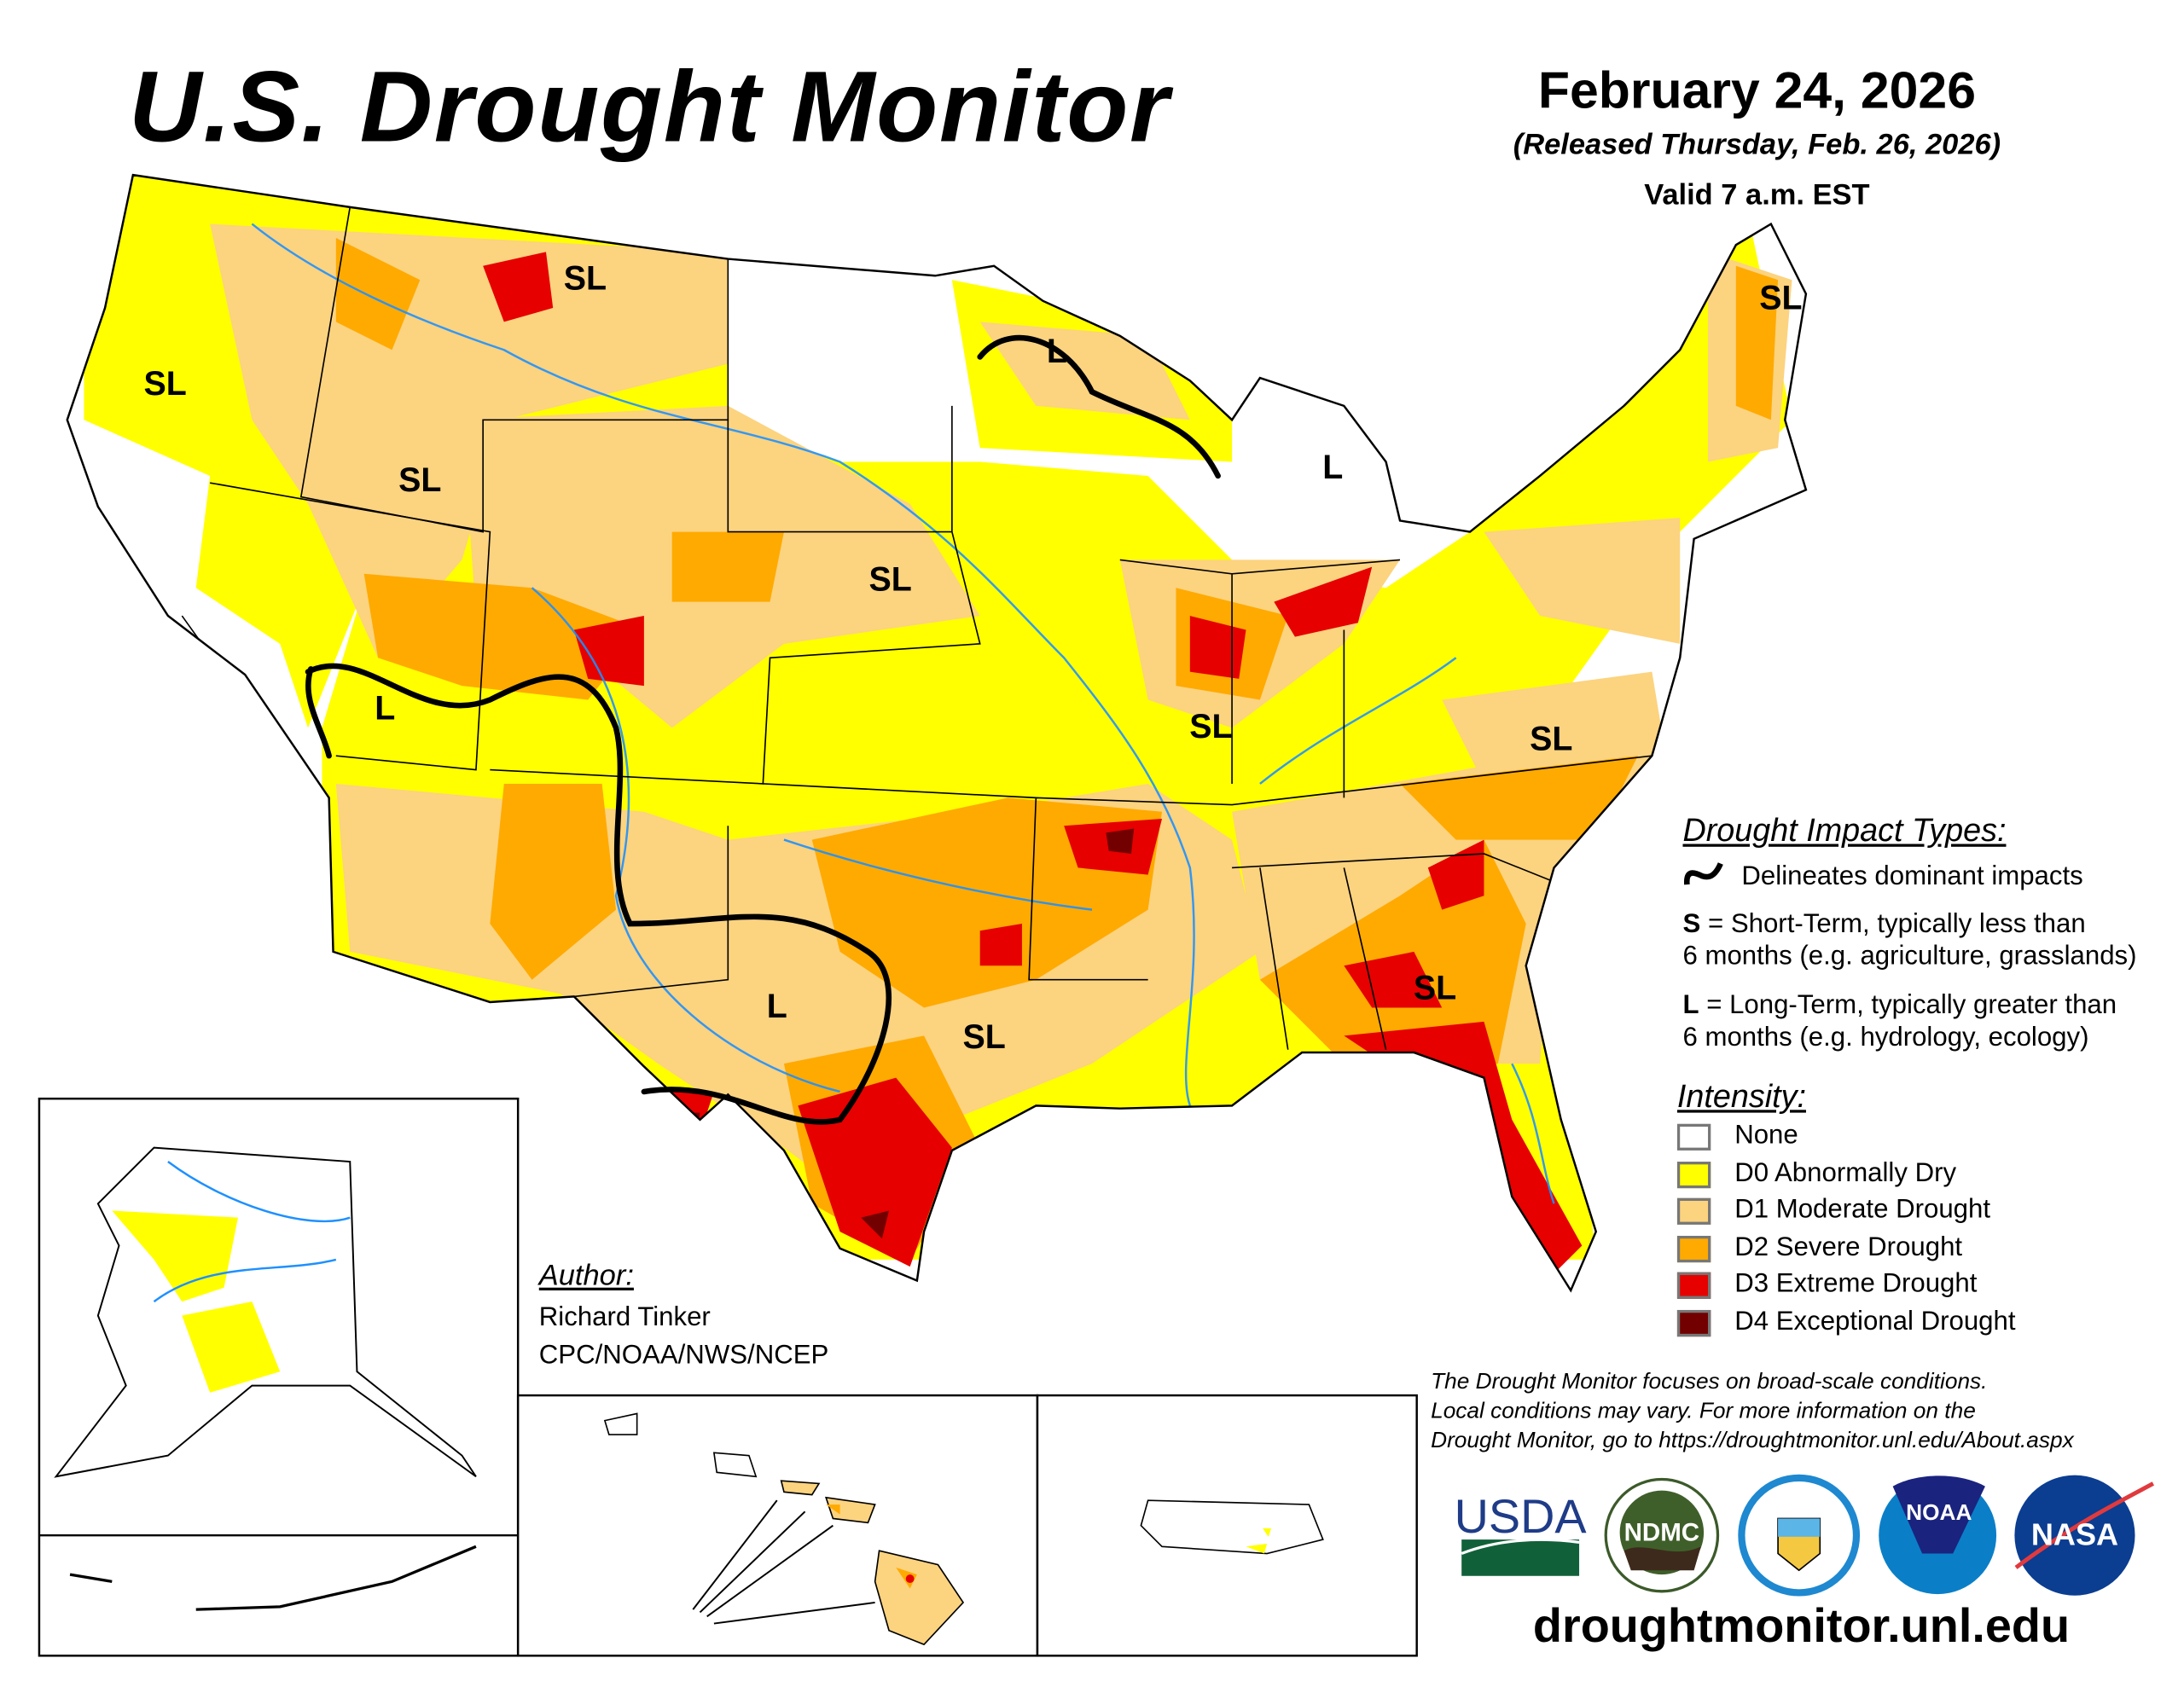  Describe the element at coordinates (1757, 195) in the screenshot. I see `valid-time: Valid 7 a.m. EST` at that location.